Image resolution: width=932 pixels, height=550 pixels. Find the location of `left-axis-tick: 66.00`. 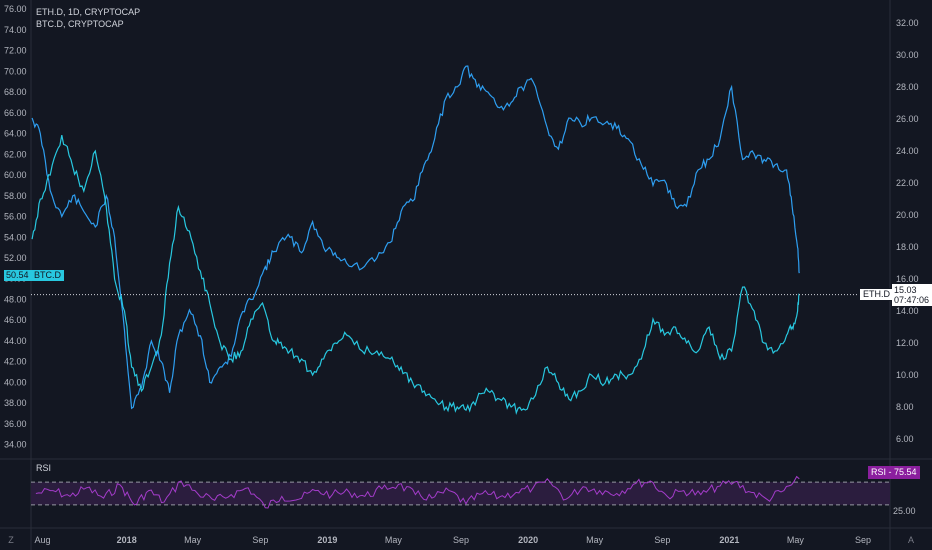

left-axis-tick: 66.00 is located at coordinates (15, 113).